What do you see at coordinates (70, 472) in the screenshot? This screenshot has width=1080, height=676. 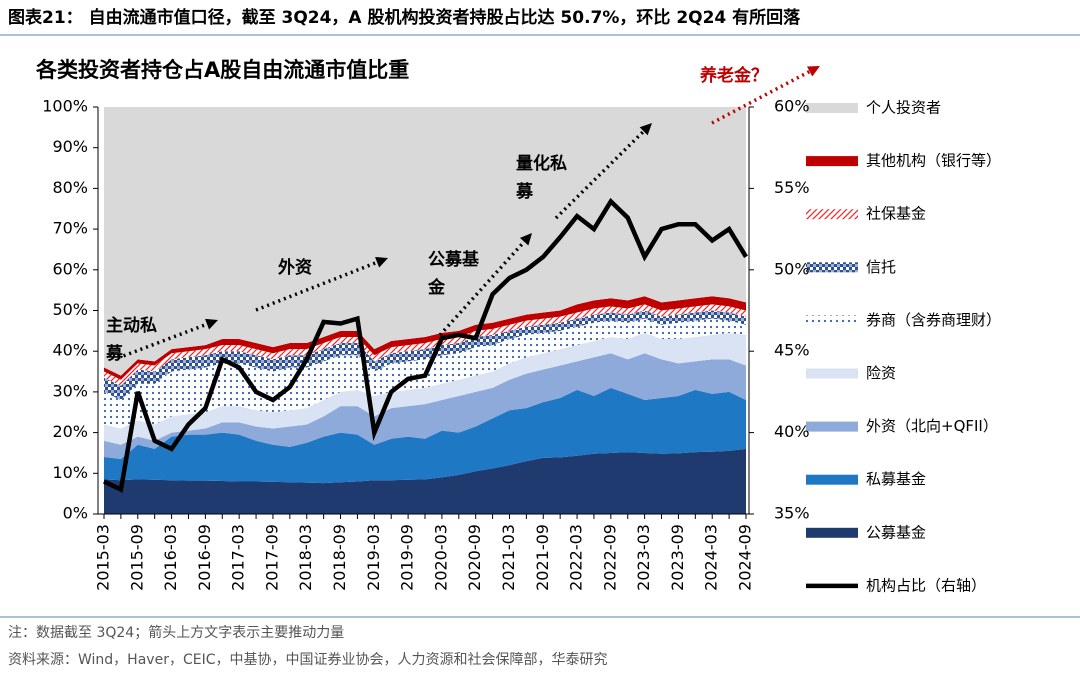 I see `y-tick-label: 10%` at bounding box center [70, 472].